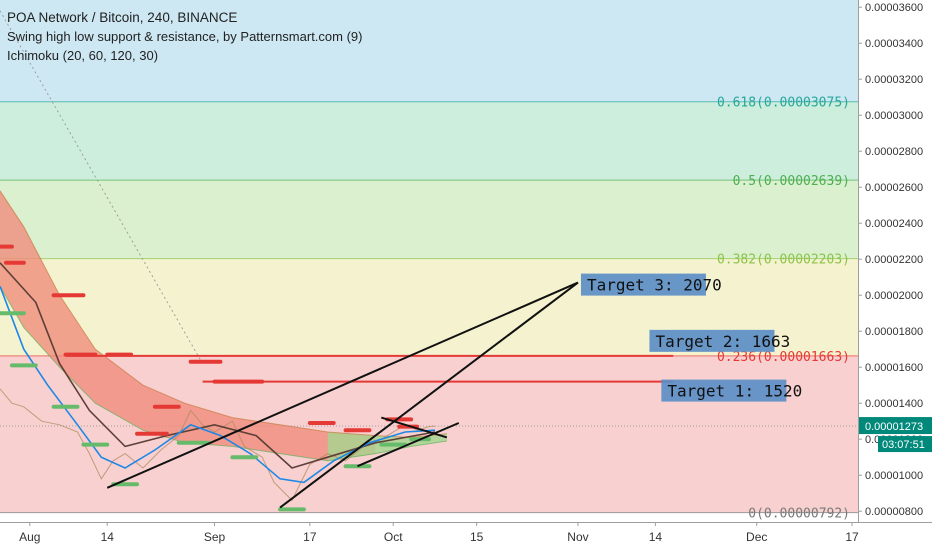 The height and width of the screenshot is (550, 932). I want to click on price-tick-label-11: 0.00001400, so click(894, 404).